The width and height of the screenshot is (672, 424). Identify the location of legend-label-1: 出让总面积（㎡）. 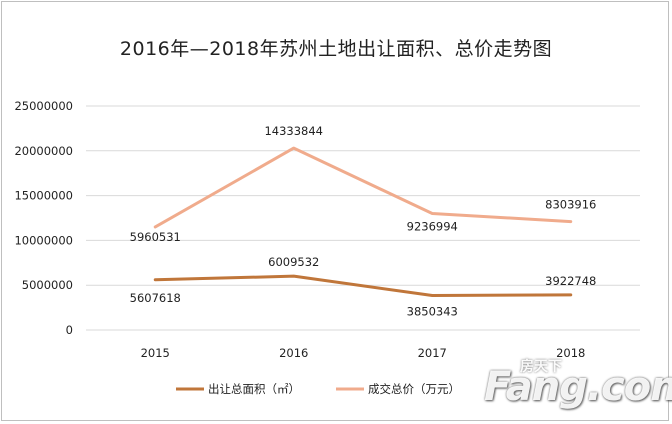
(254, 389).